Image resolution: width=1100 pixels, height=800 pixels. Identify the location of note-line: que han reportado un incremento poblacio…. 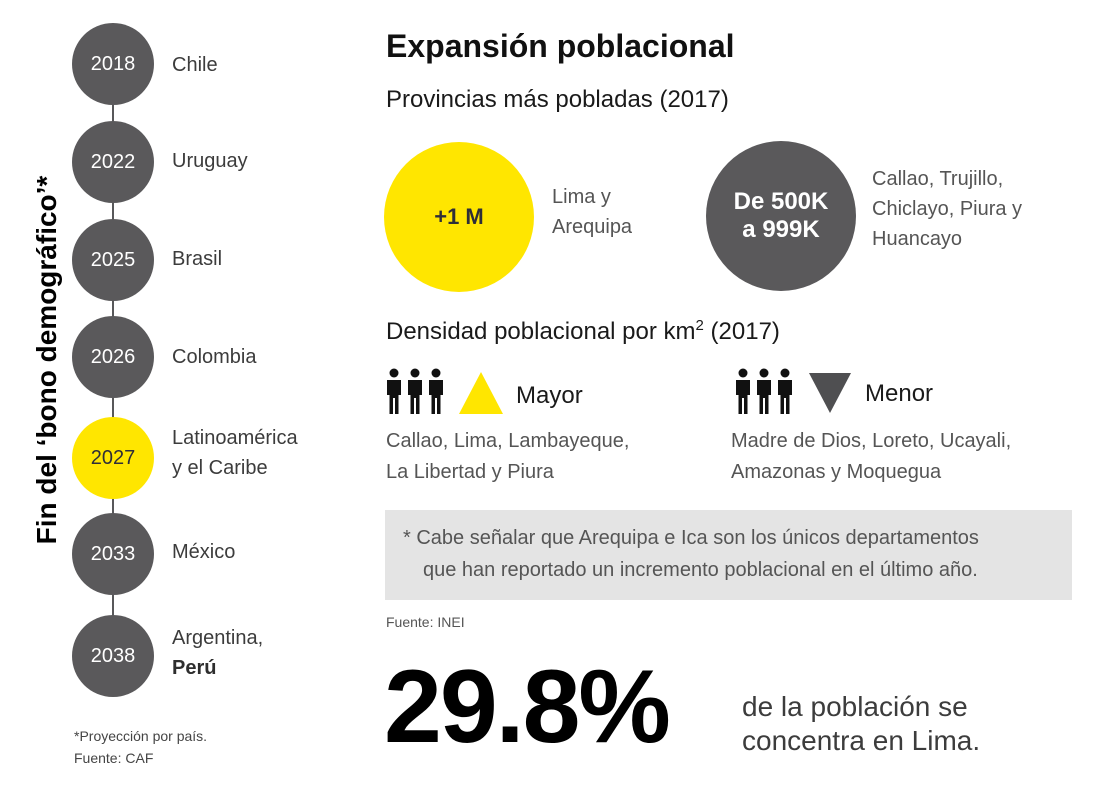
(700, 570).